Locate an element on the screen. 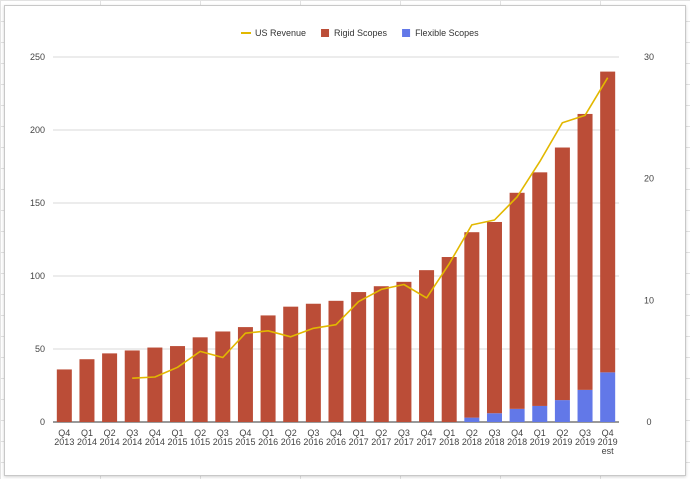 This screenshot has width=690, height=479. y-left-tick-label: 150 is located at coordinates (37, 203).